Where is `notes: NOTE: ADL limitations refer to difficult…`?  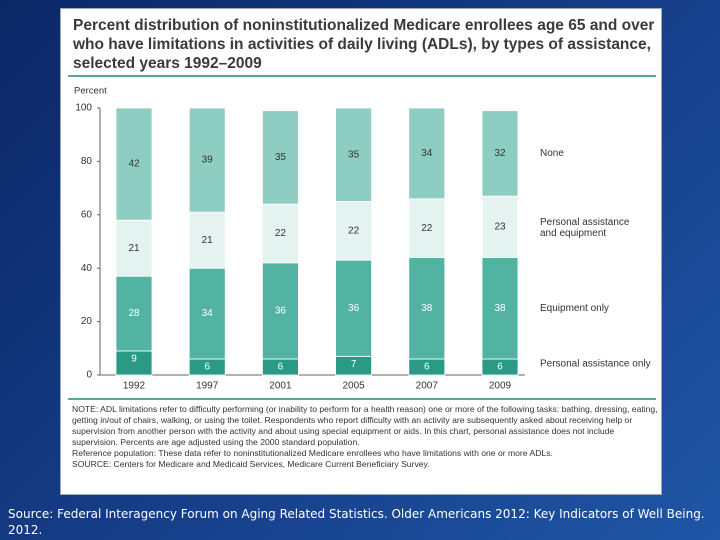
notes: NOTE: ADL limitations refer to difficult… is located at coordinates (365, 437).